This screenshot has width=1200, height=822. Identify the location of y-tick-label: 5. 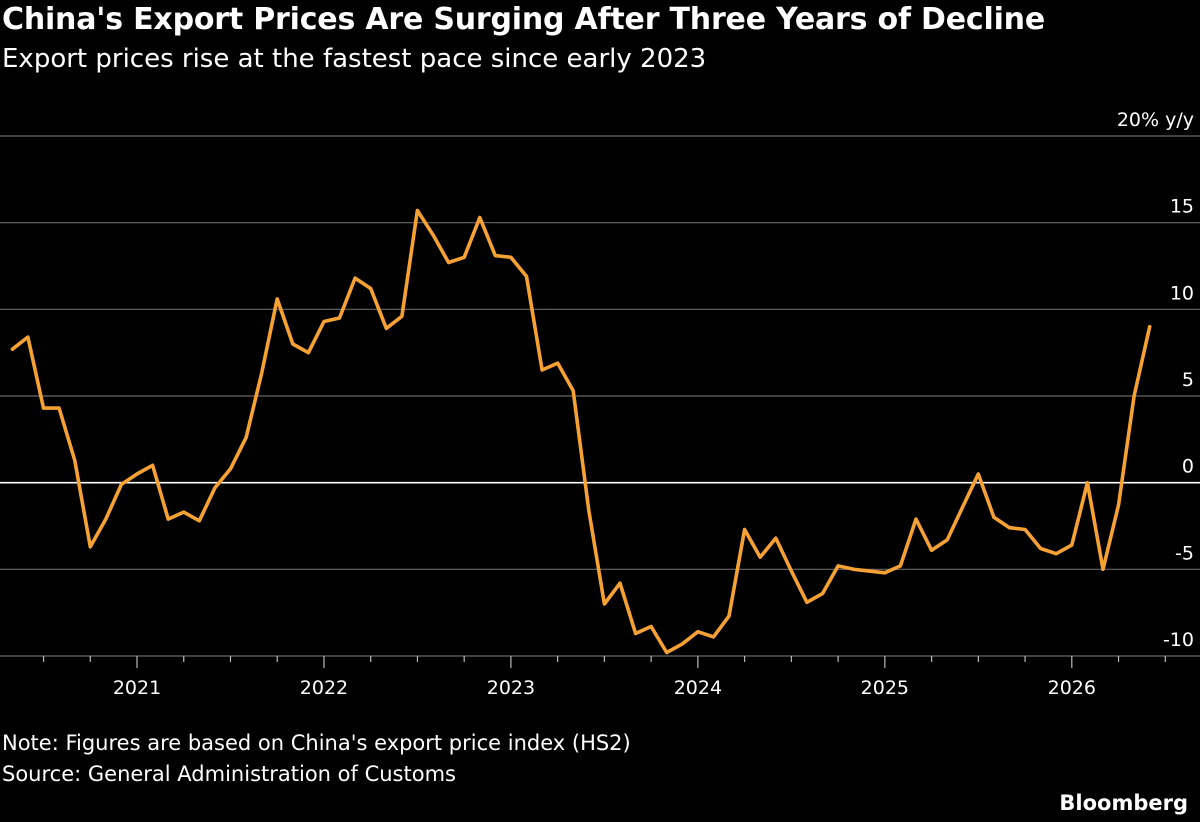
(1188, 380).